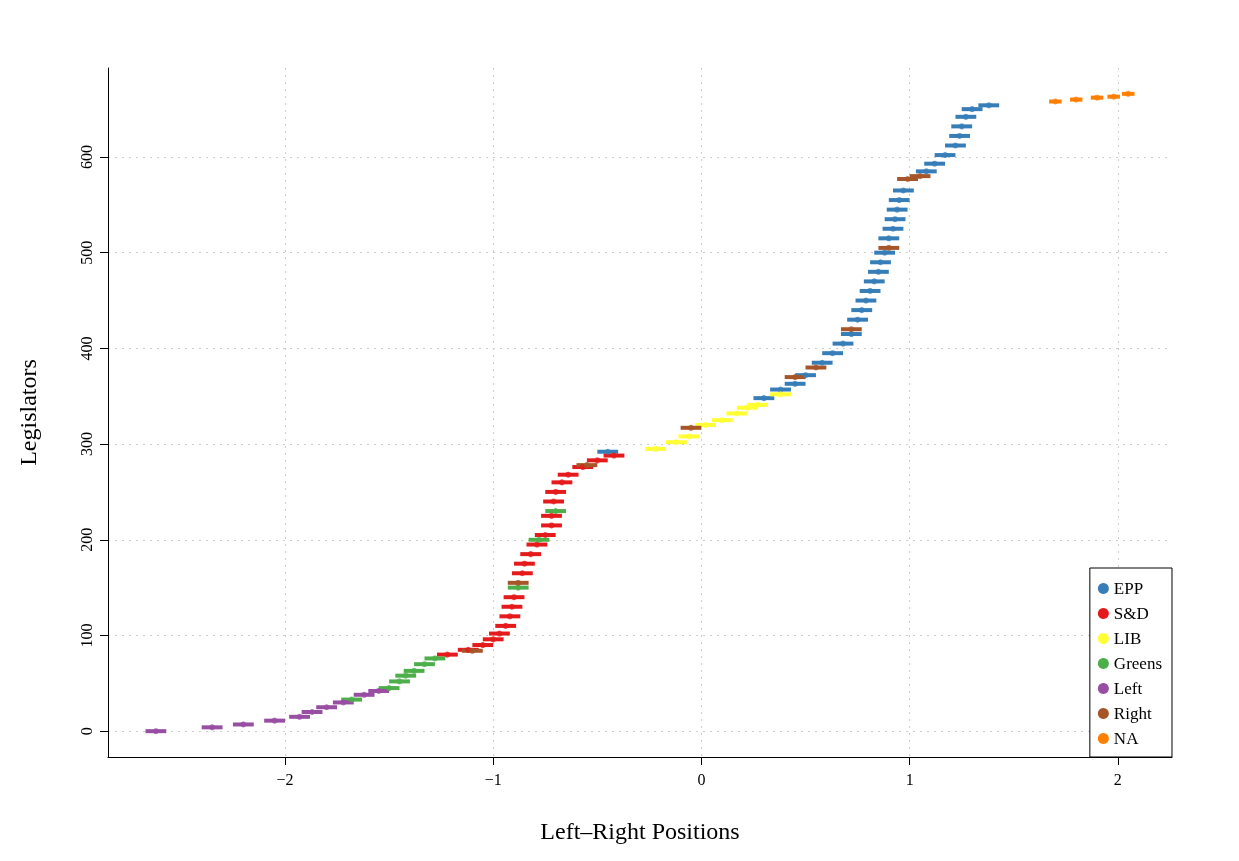  Describe the element at coordinates (86, 539) in the screenshot. I see `y-tick-label: 200` at that location.